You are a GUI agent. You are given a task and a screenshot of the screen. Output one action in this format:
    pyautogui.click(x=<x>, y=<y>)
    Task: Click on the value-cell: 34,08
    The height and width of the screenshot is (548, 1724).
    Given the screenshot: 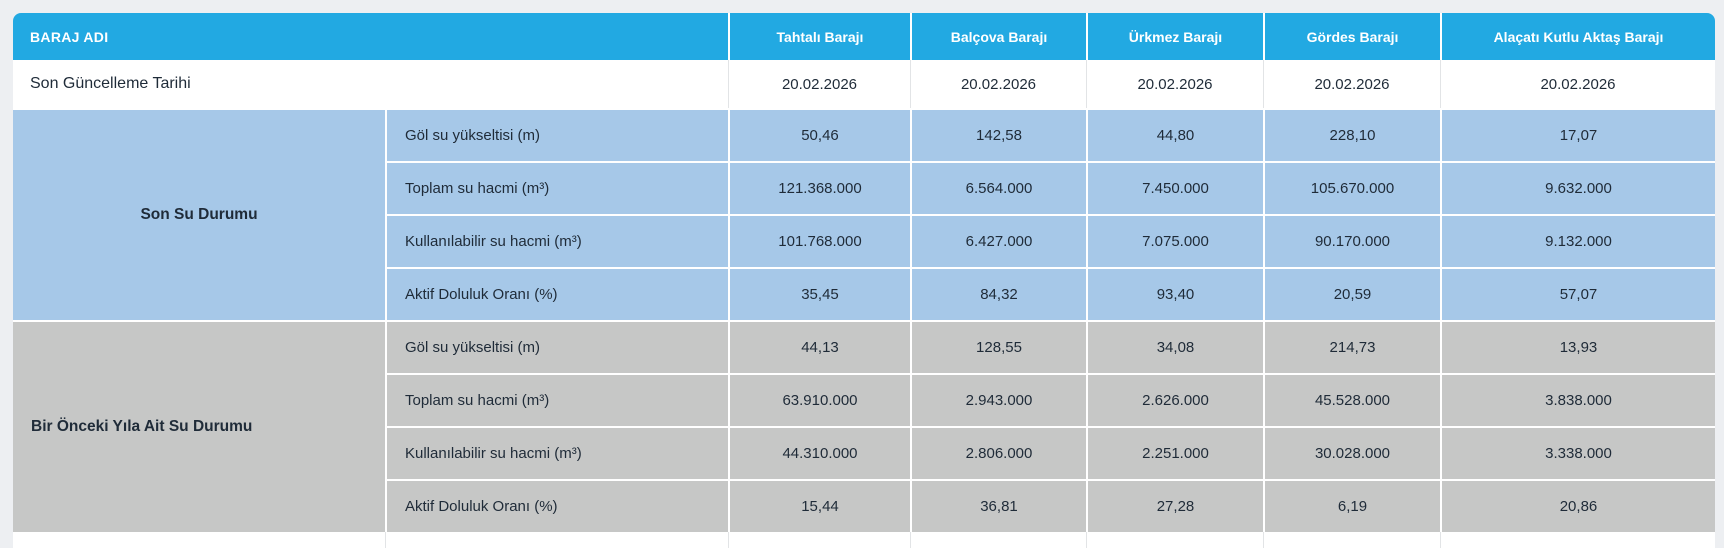 What is the action you would take?
    pyautogui.click(x=1174, y=346)
    